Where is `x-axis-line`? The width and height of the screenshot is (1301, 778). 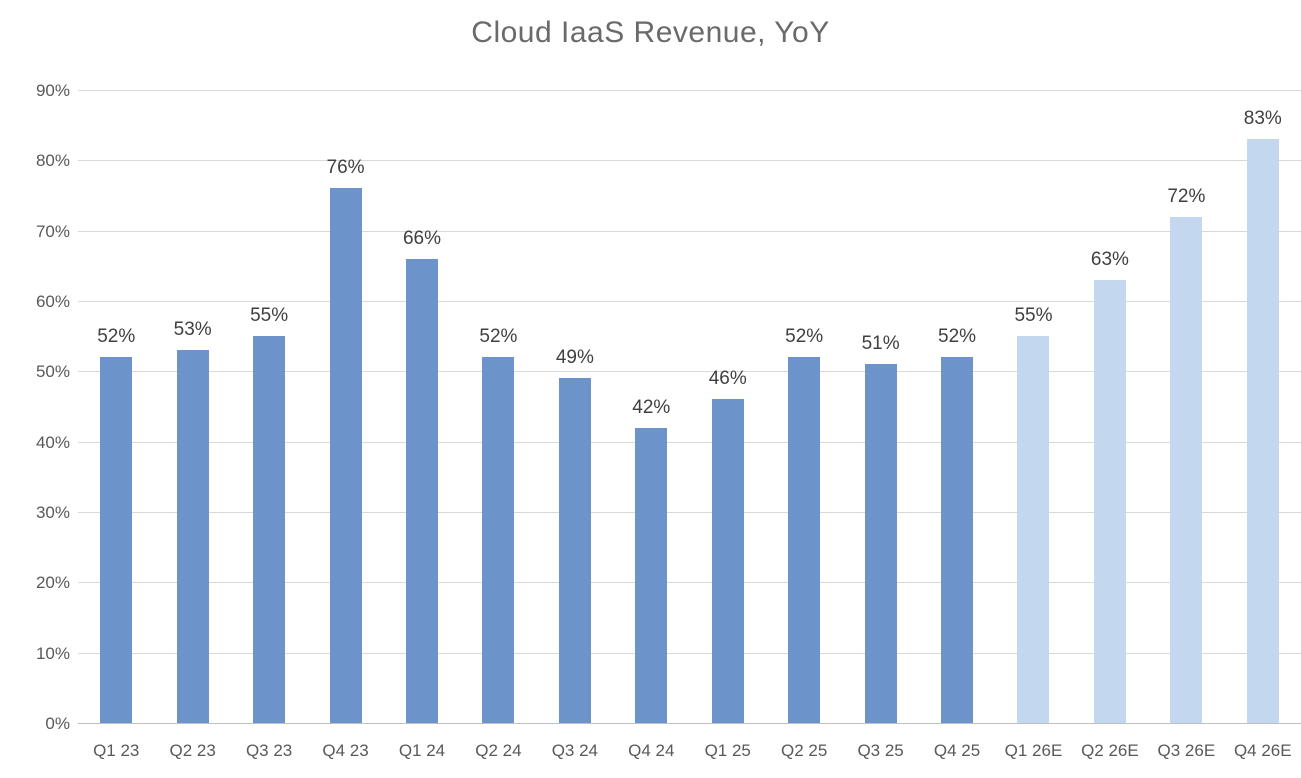 x-axis-line is located at coordinates (689, 723).